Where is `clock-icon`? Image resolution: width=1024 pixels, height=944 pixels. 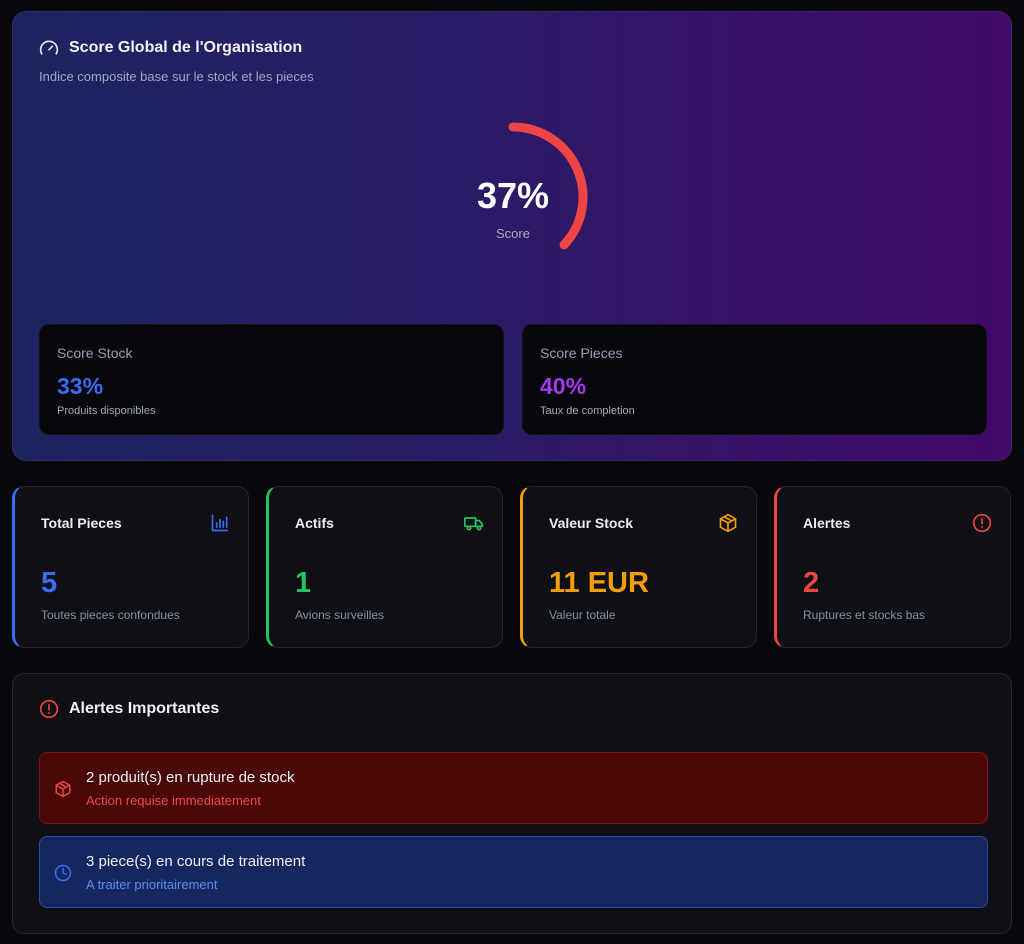
clock-icon is located at coordinates (63, 873).